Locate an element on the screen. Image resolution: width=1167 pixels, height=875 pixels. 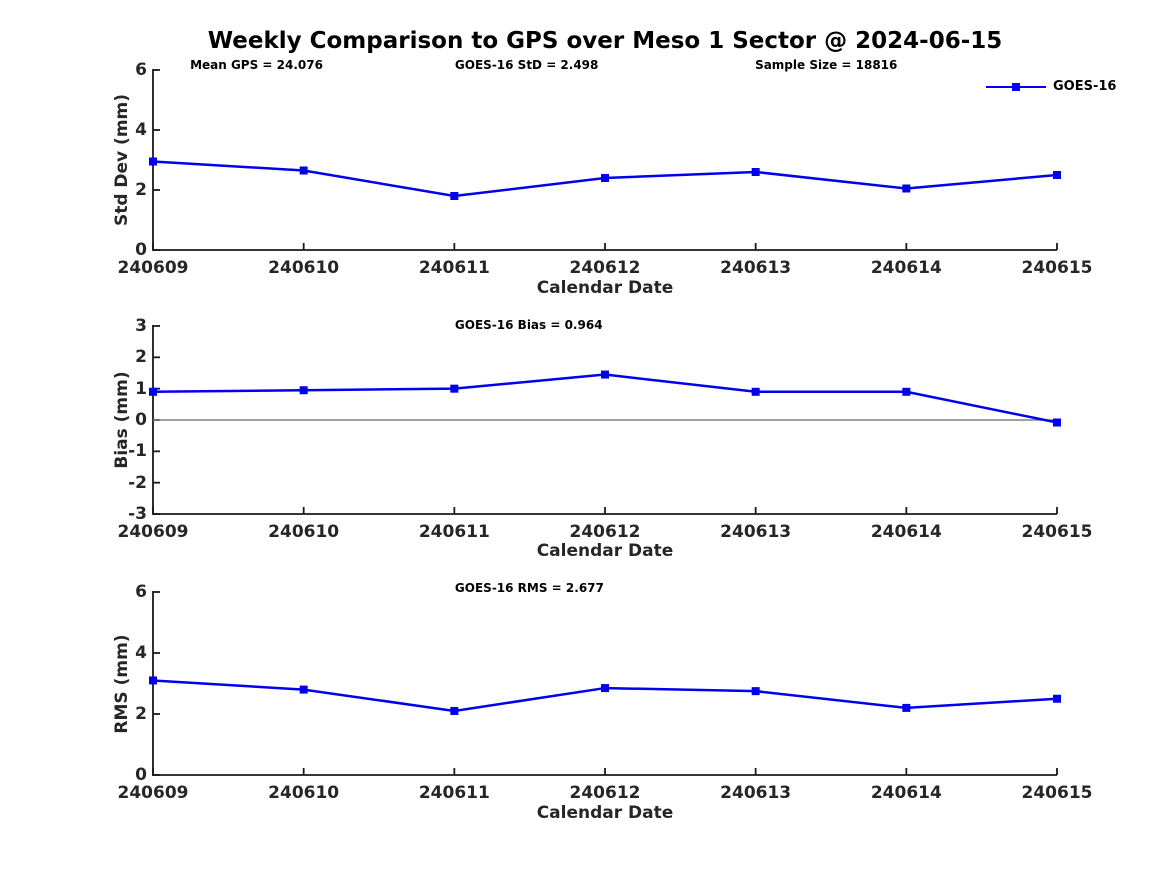
stats-annotation: GOES-16 StD = 2.498 is located at coordinates (526, 65).